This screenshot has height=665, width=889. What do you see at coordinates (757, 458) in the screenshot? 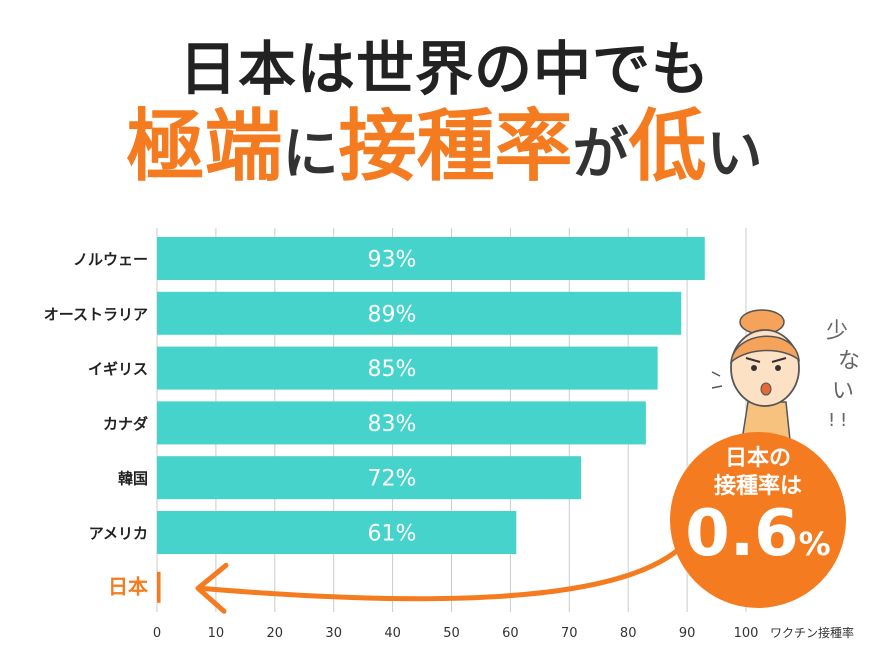
I see `badge-line-1: 日本の` at bounding box center [757, 458].